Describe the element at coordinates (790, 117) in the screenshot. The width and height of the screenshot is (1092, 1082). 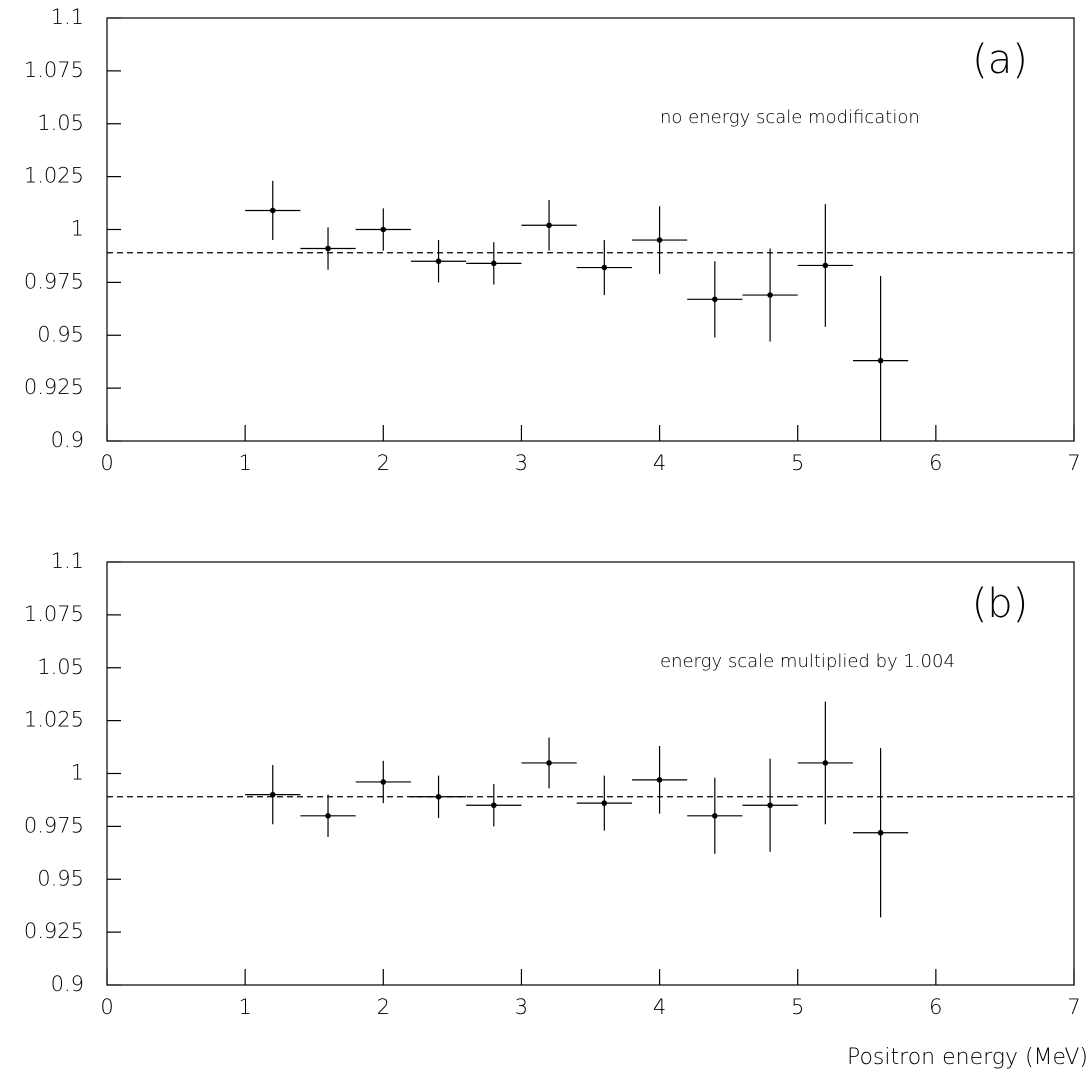
I see `annotation: no energy scale modification` at that location.